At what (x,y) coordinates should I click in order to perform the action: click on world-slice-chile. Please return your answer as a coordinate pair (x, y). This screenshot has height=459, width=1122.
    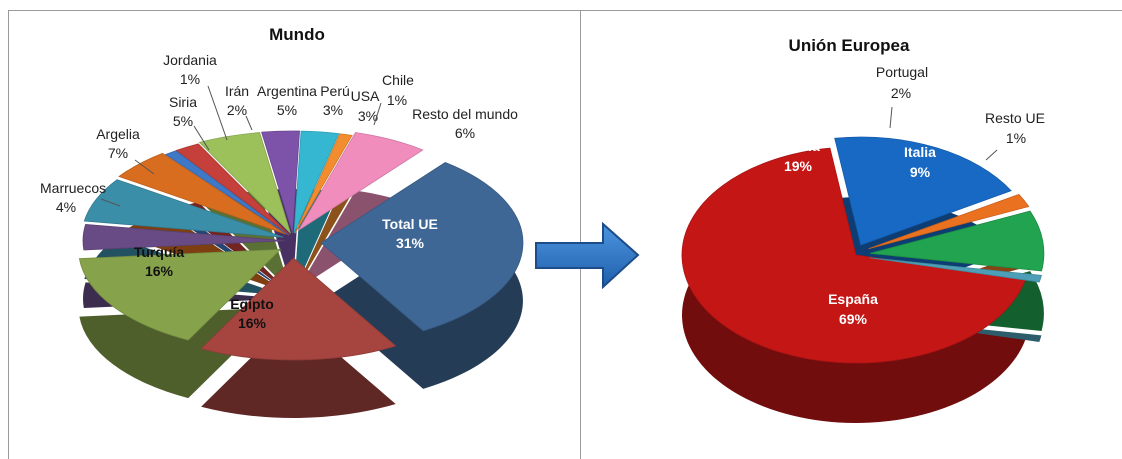
    Looking at the image, I should click on (323, 183).